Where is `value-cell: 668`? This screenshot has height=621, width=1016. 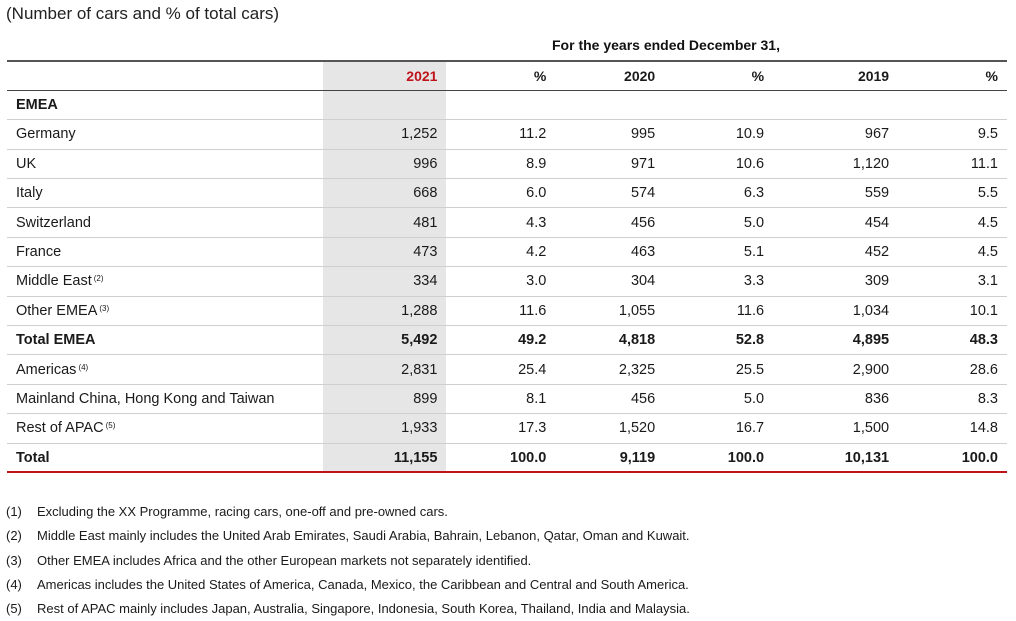
value-cell: 668 is located at coordinates (385, 193).